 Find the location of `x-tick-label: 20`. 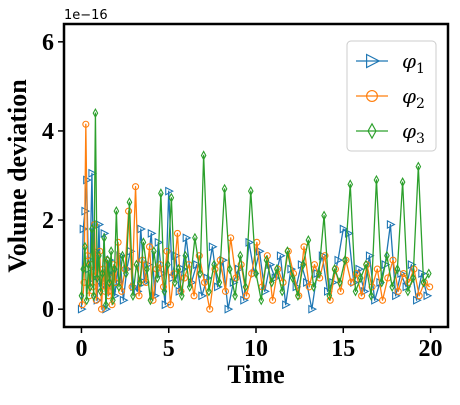

x-tick-label: 20 is located at coordinates (431, 349).